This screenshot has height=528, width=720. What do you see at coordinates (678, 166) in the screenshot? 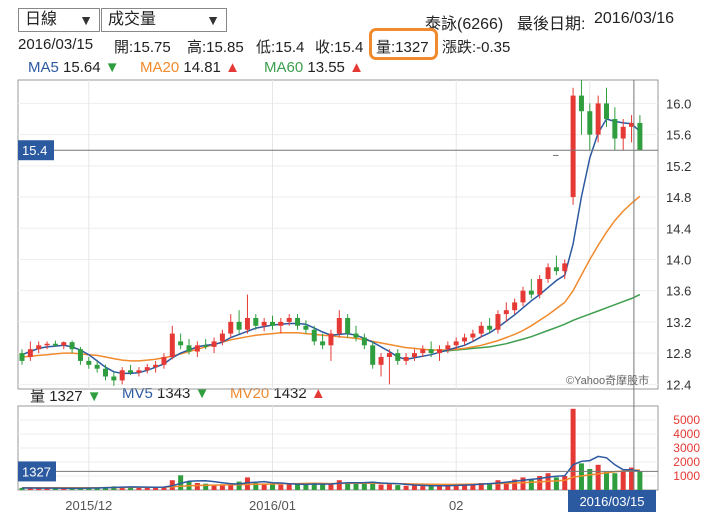
I see `price-tick-label: 15.2` at bounding box center [678, 166].